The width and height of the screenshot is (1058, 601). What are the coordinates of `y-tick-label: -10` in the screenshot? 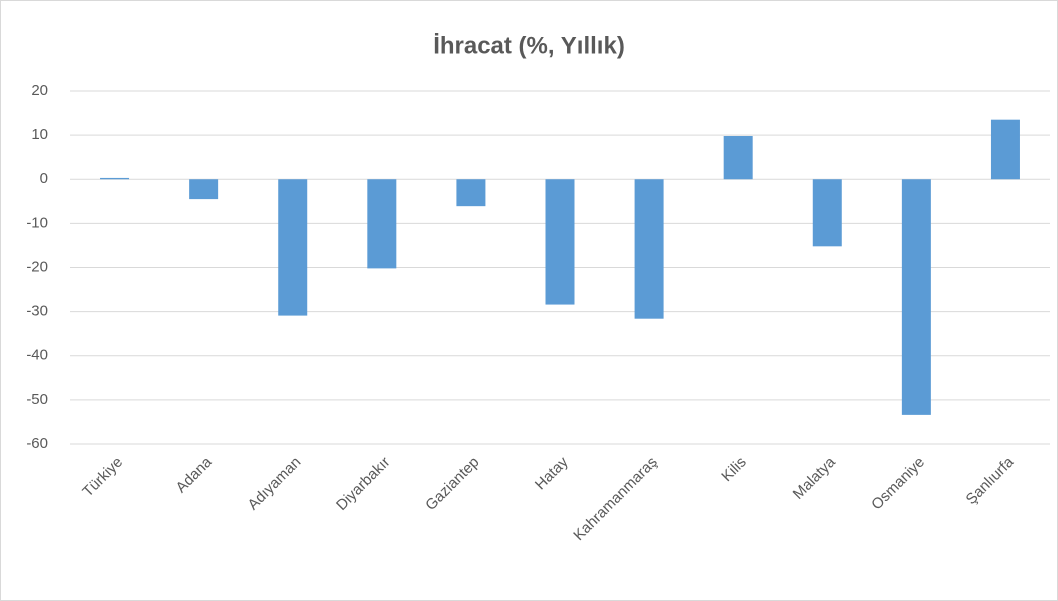 It's located at (37, 222).